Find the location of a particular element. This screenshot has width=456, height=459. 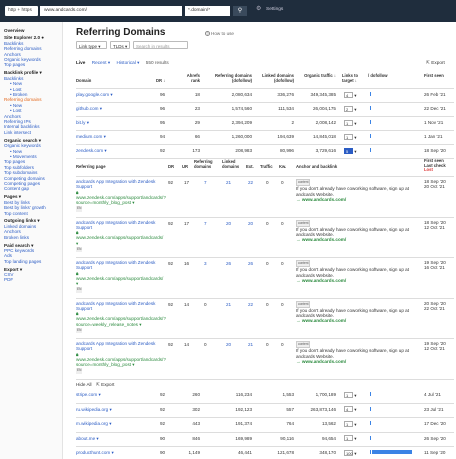

sidebar-item: Best by links' growth is located at coordinates (25, 208).